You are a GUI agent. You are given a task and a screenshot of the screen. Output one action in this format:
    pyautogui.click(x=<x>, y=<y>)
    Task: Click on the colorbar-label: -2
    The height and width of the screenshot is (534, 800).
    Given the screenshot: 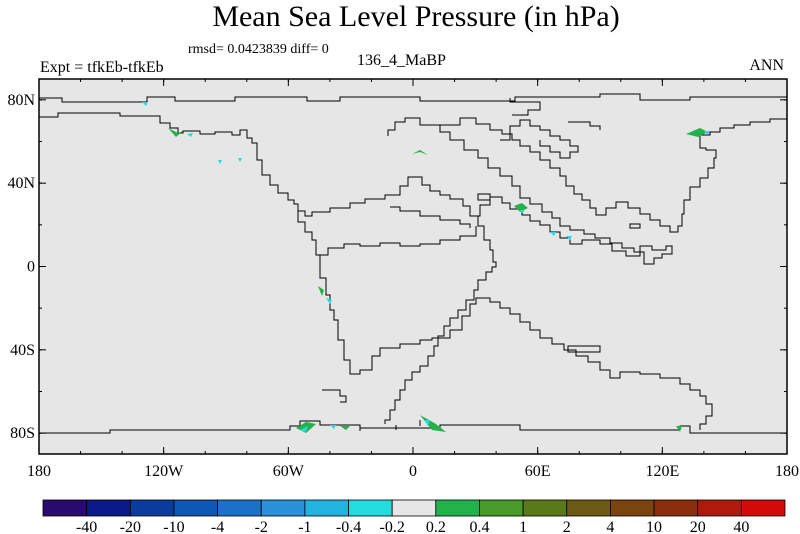 What is the action you would take?
    pyautogui.click(x=261, y=526)
    